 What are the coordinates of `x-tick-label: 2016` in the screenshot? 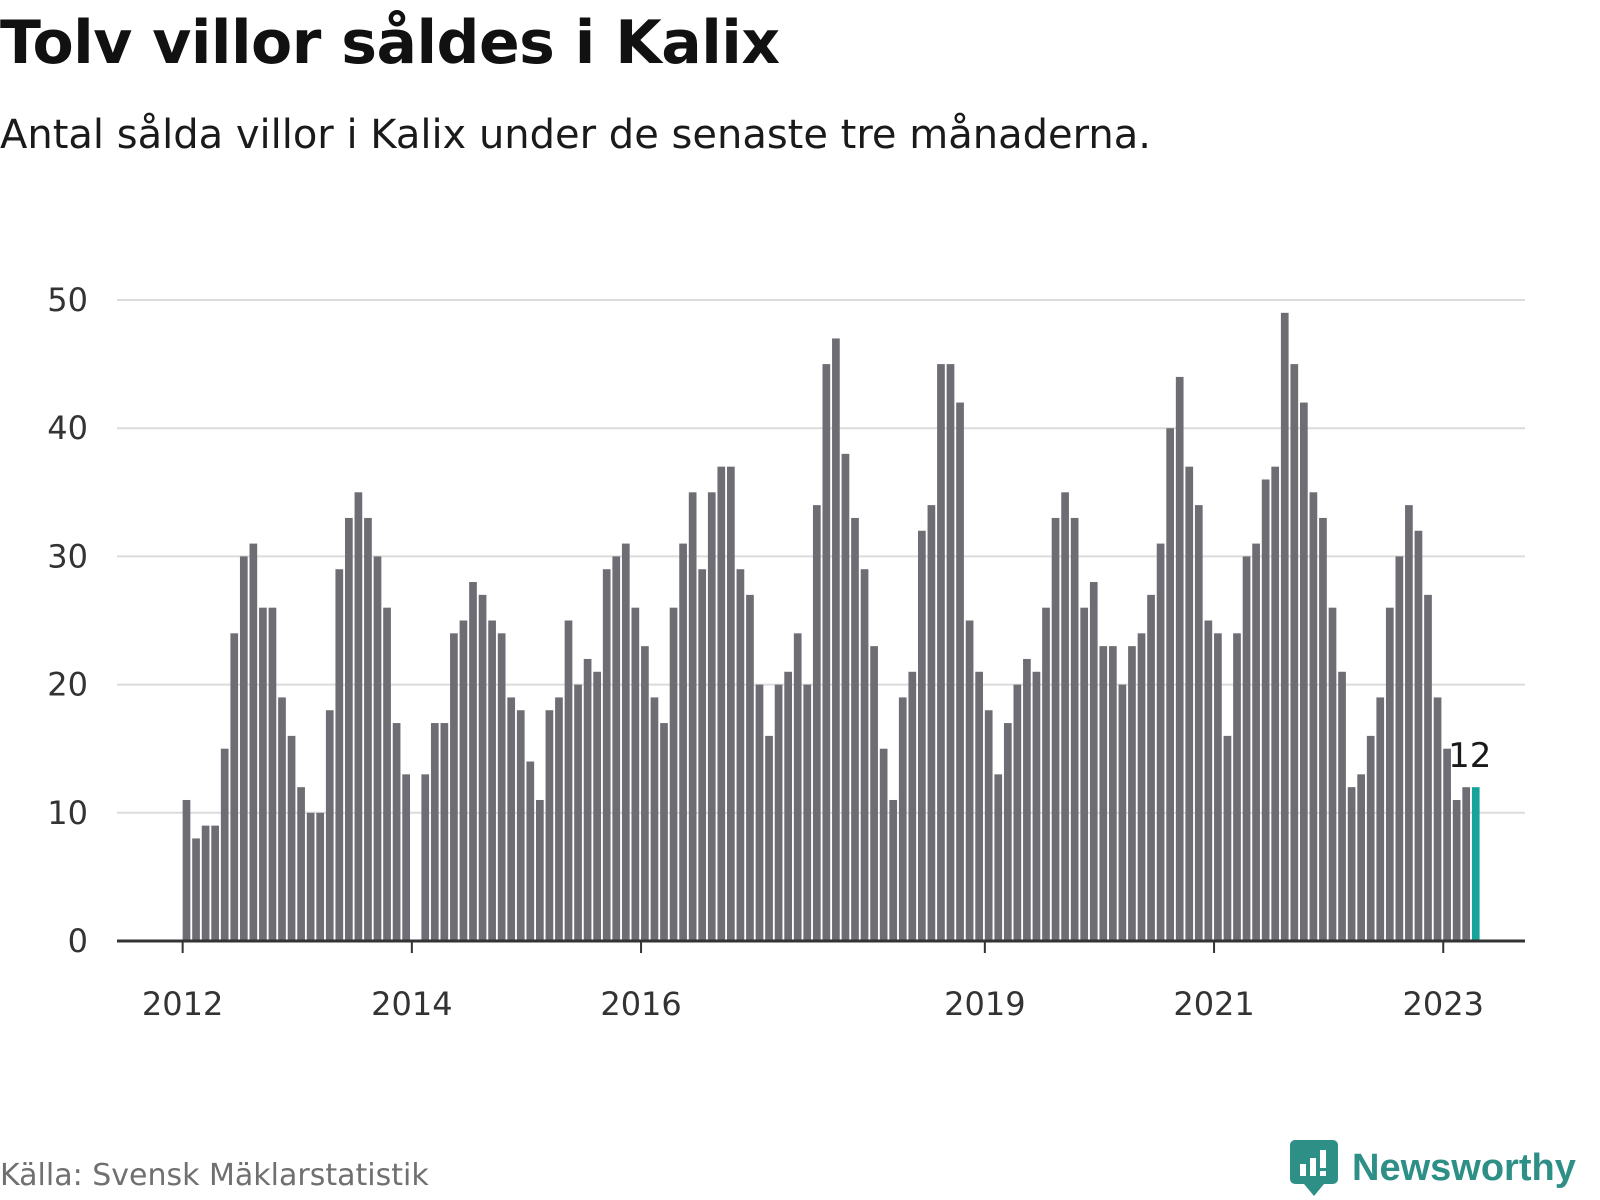 It's located at (640, 1004).